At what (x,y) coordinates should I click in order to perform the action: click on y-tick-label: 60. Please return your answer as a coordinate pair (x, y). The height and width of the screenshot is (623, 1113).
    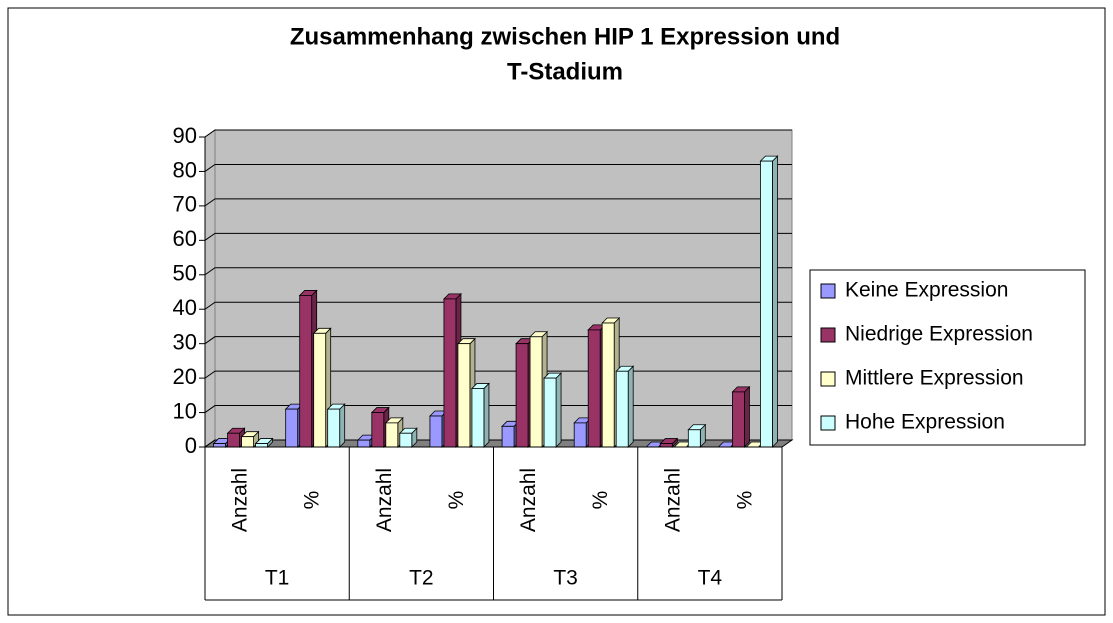
    Looking at the image, I should click on (185, 238).